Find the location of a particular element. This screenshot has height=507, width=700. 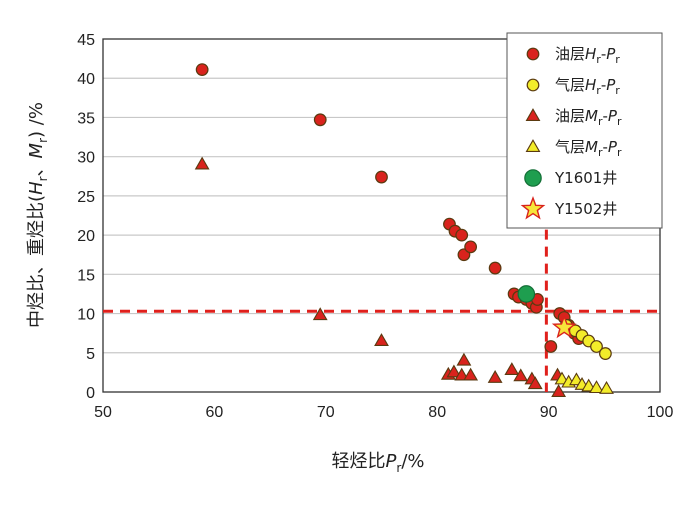

legend-label: 气层Mr-Pr is located at coordinates (588, 148).